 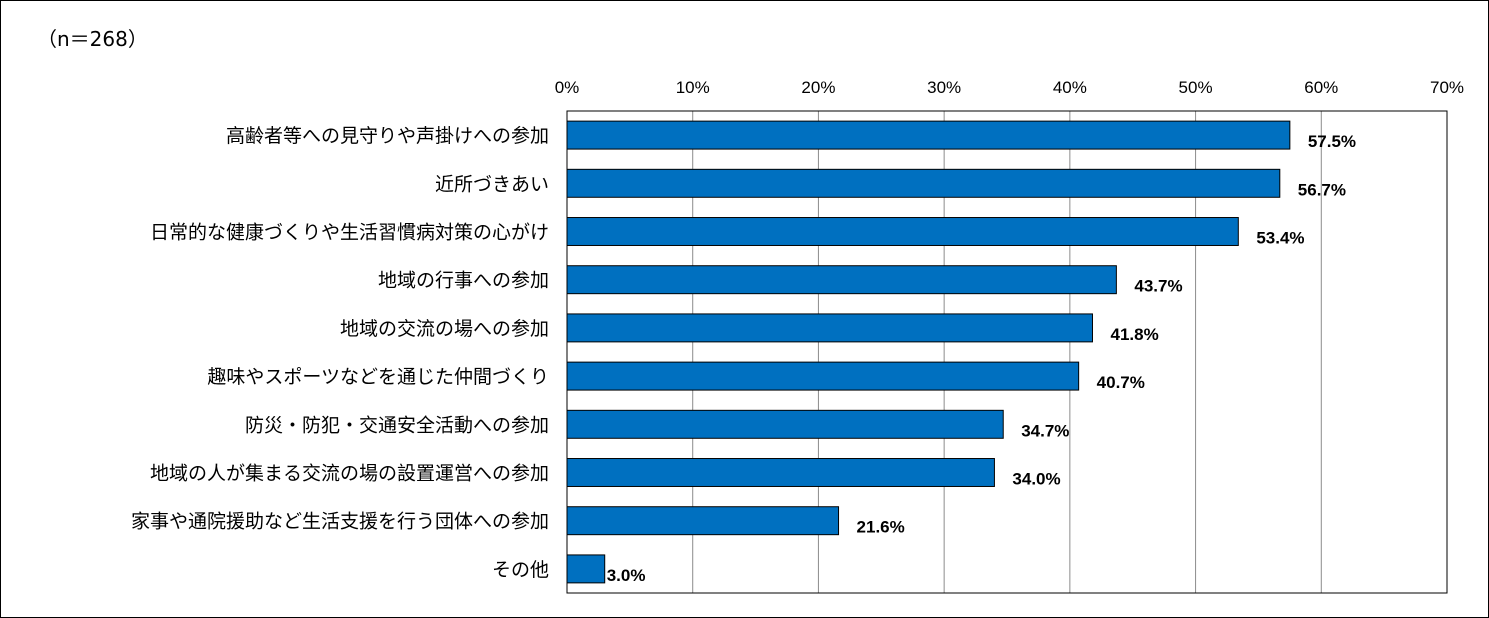 What do you see at coordinates (387, 136) in the screenshot?
I see `category-label: 高齢者等への見守りや声掛けへの参加` at bounding box center [387, 136].